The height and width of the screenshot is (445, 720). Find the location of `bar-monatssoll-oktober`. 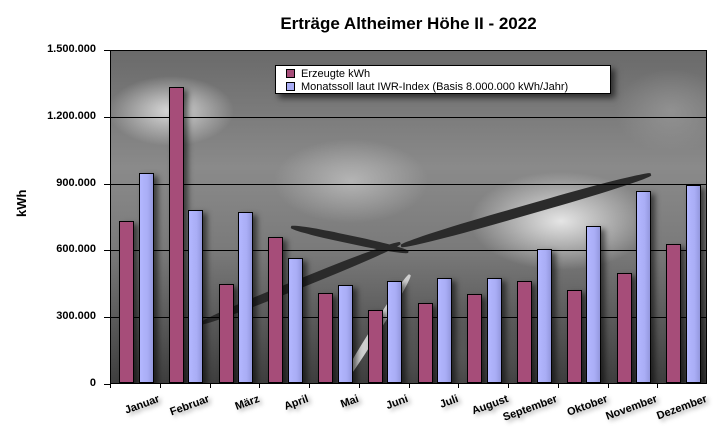

bar-monatssoll-oktober is located at coordinates (594, 304).